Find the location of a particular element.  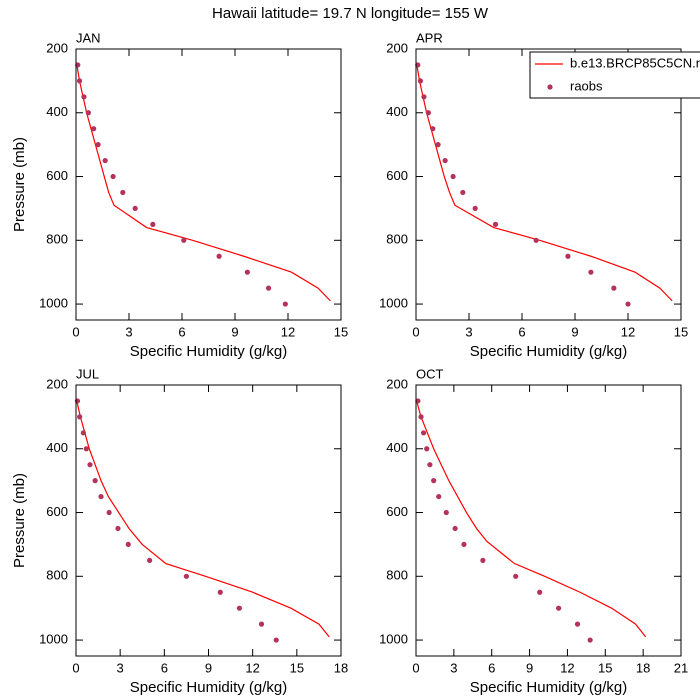

x-tick-label: 21 is located at coordinates (681, 667).